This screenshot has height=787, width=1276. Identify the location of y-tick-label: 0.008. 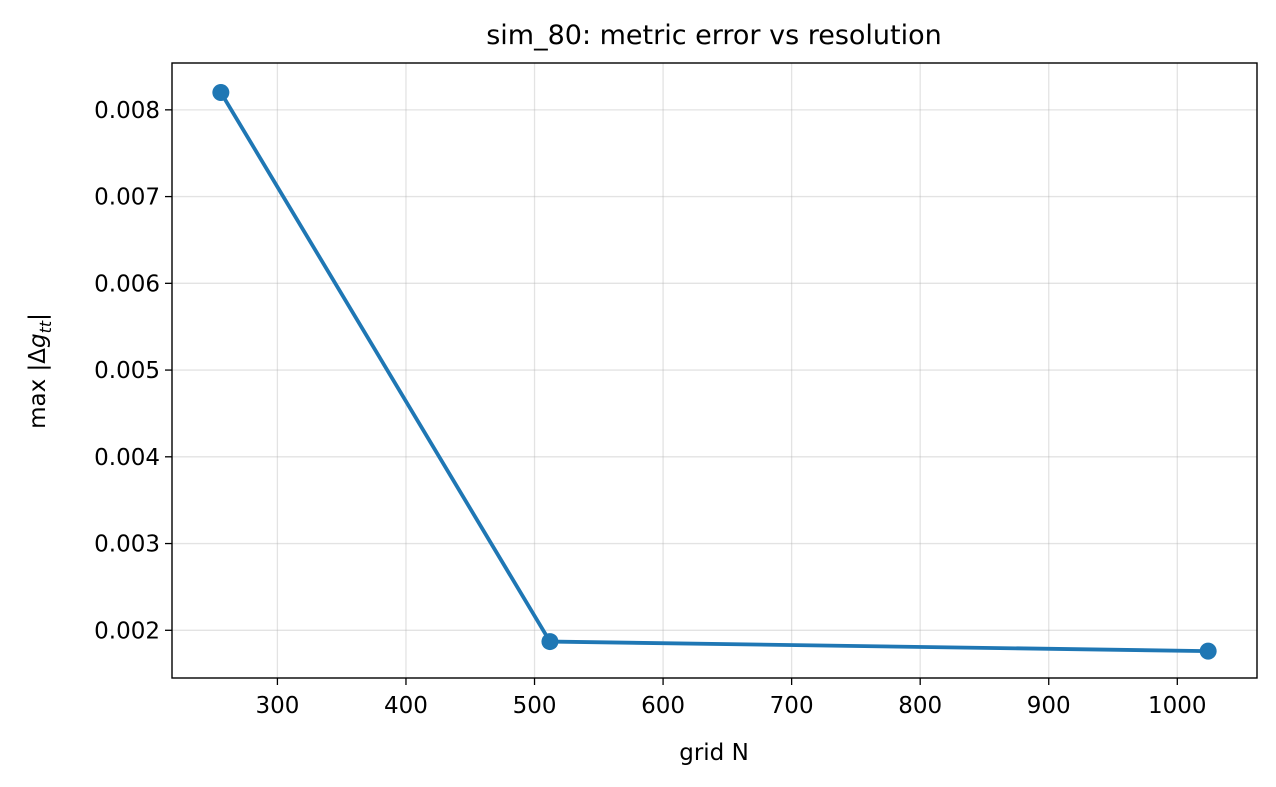
(127, 111).